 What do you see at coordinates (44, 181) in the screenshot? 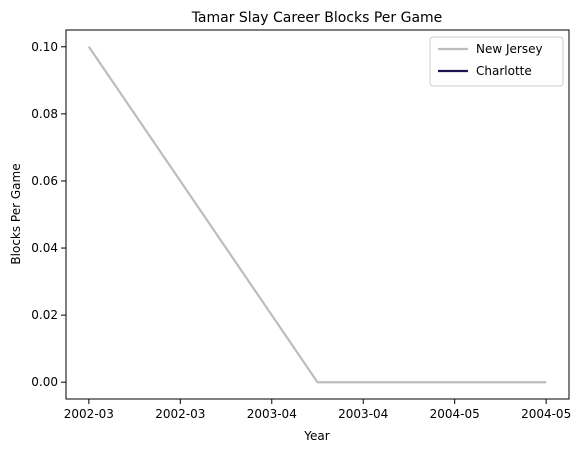
I see `y-tick-label: 0.06` at bounding box center [44, 181].